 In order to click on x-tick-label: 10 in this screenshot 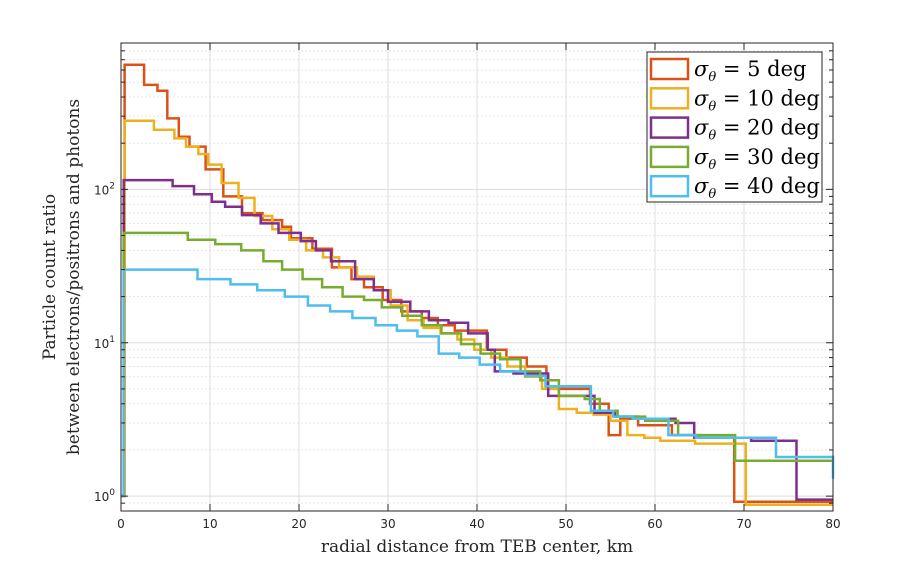, I will do `click(209, 524)`.